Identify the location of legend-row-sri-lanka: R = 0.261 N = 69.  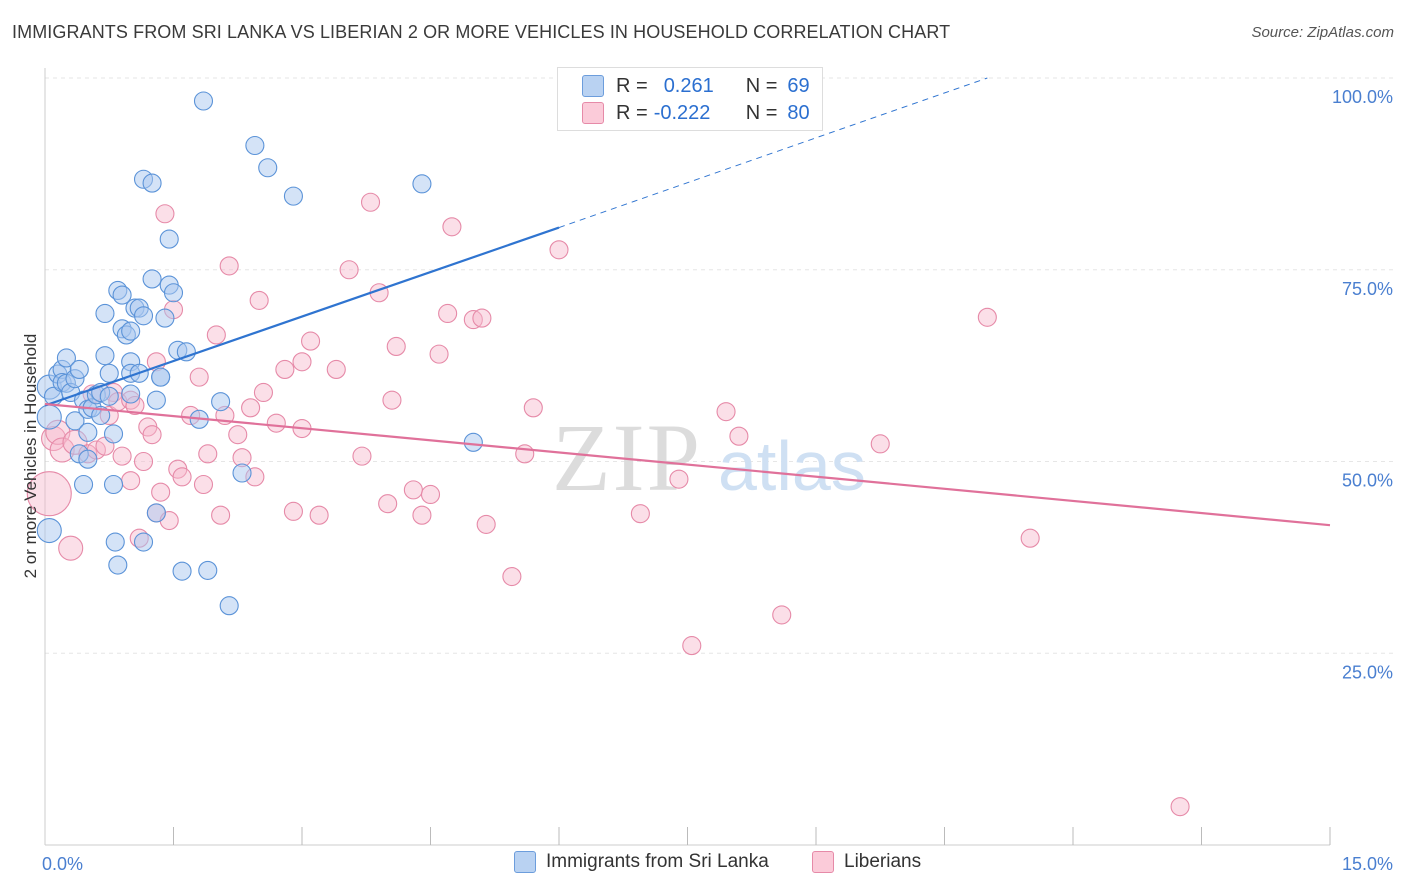
(696, 86).